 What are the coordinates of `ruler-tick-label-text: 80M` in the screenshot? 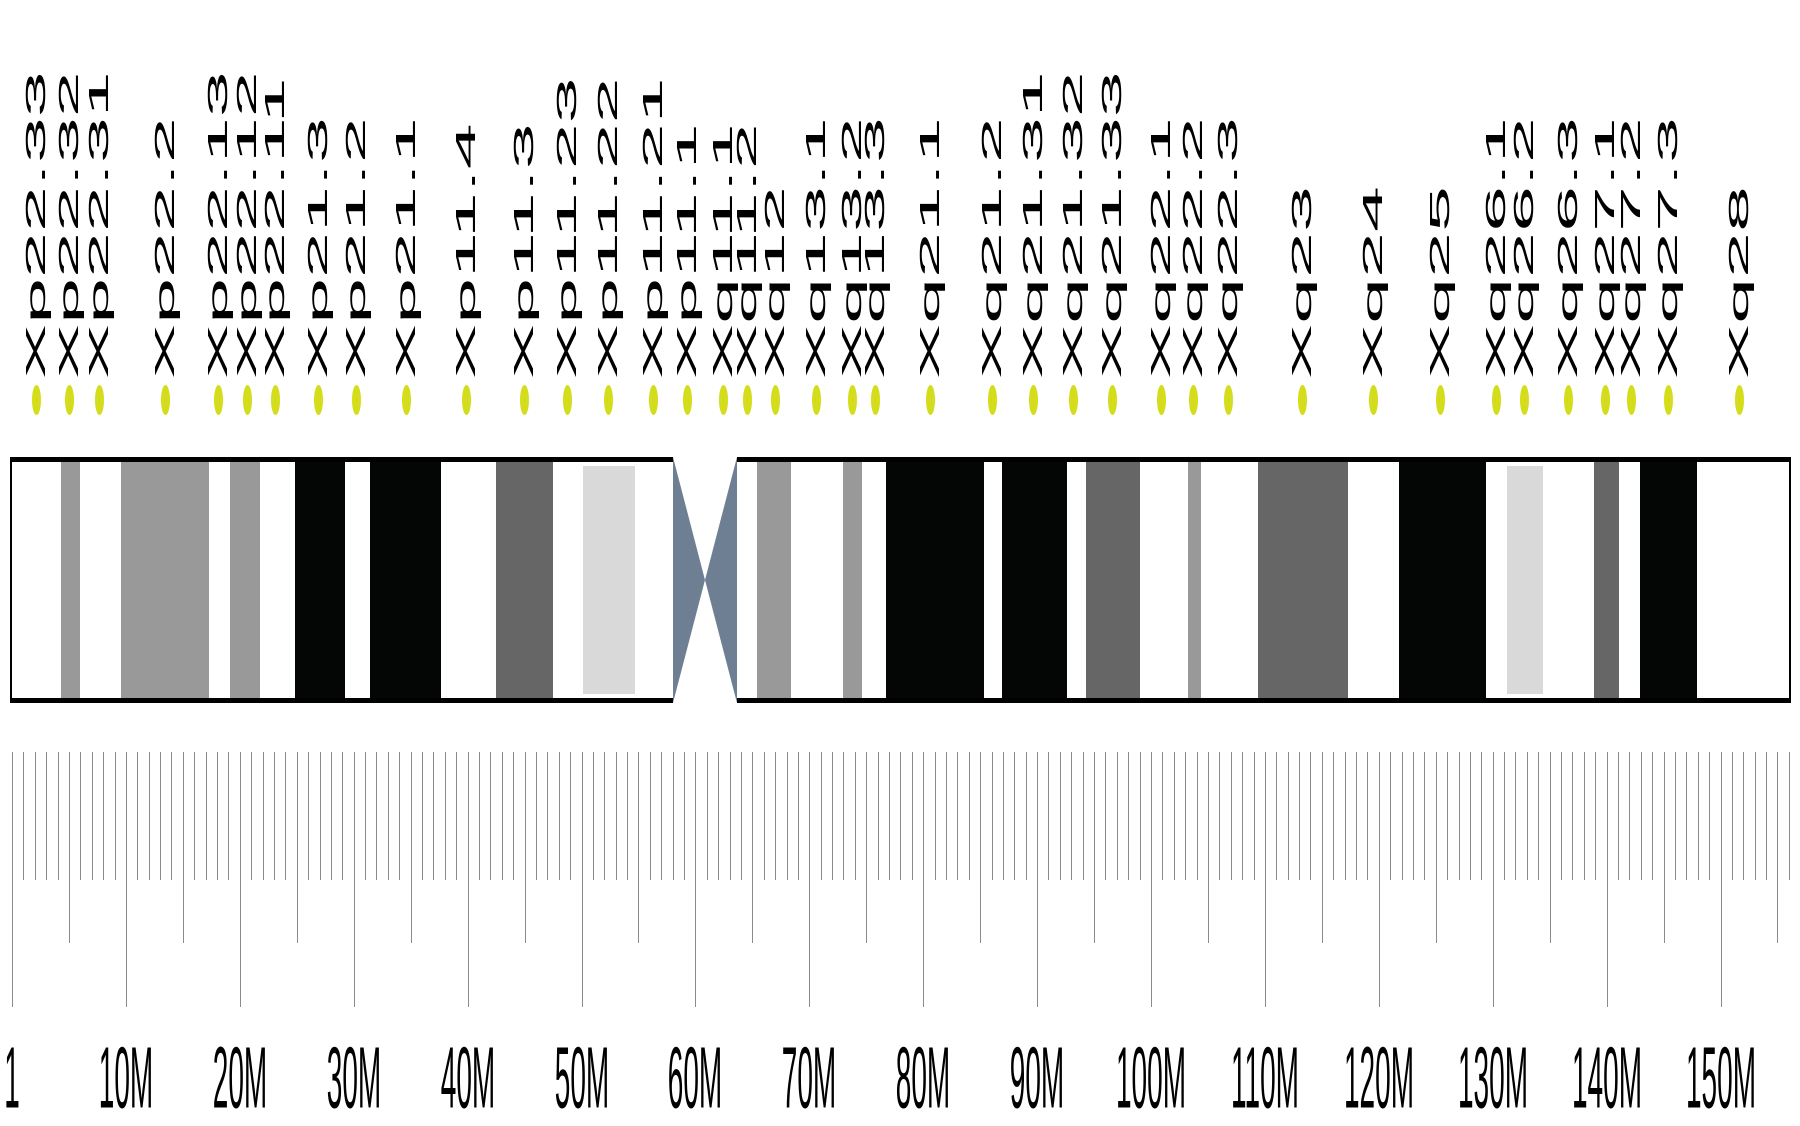 It's located at (923, 1077).